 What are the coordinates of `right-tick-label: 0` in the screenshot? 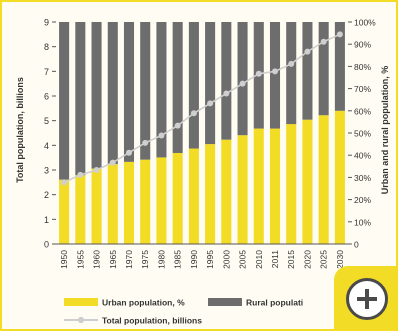 It's located at (356, 245).